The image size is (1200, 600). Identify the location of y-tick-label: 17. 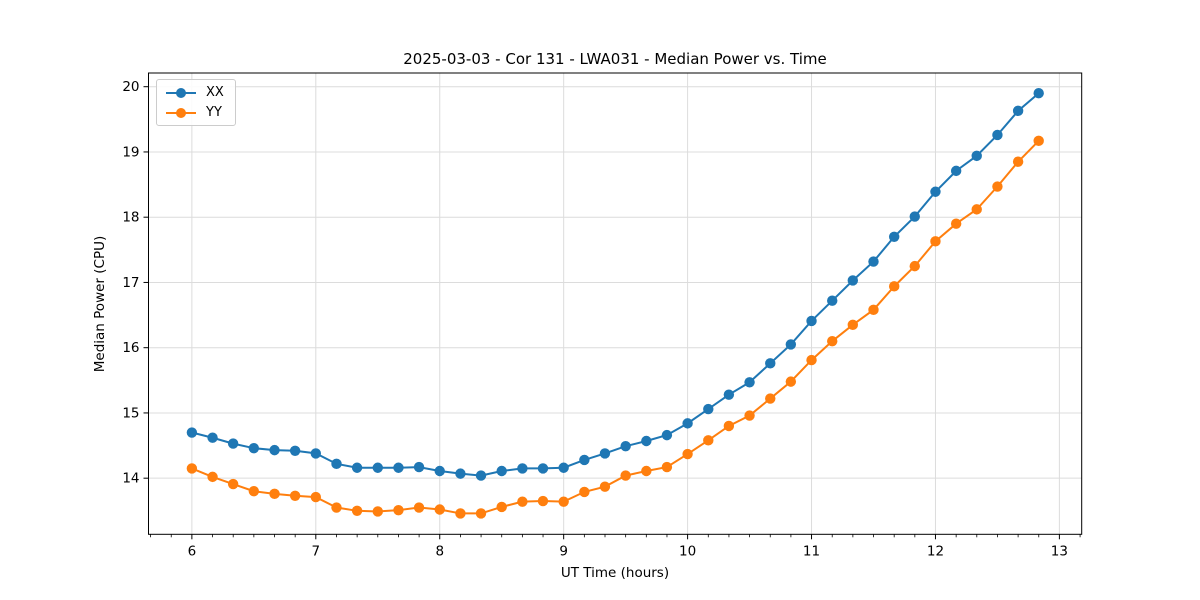
(130, 283).